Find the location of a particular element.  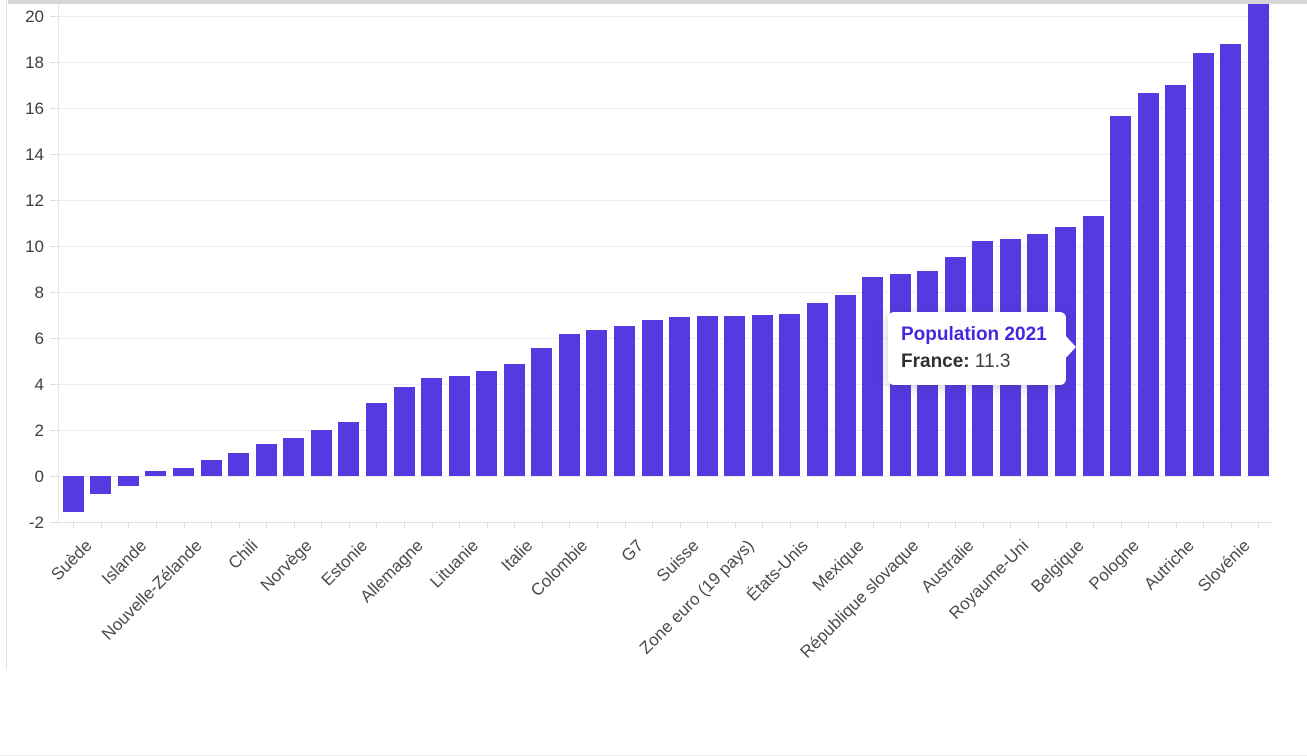

bar-G7 is located at coordinates (624, 401).